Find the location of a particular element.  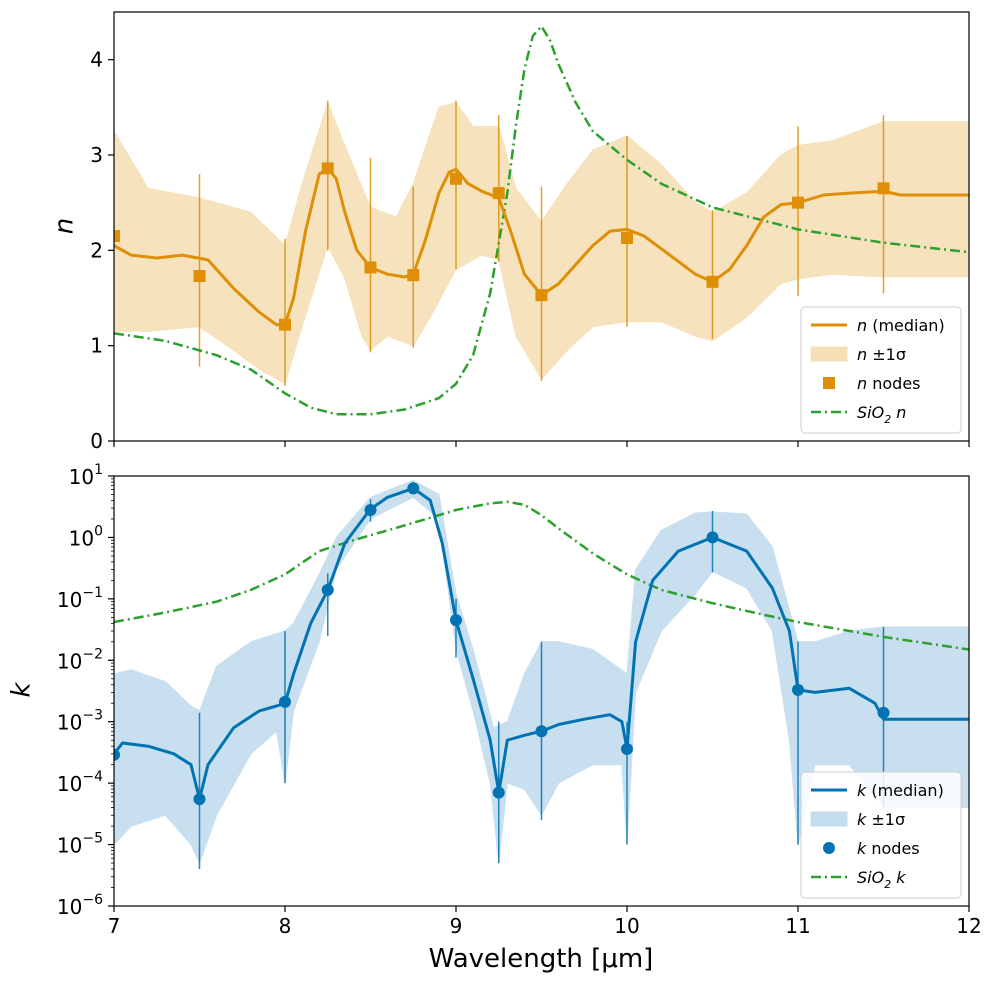

k-legend-label: k nodes is located at coordinates (888, 848).